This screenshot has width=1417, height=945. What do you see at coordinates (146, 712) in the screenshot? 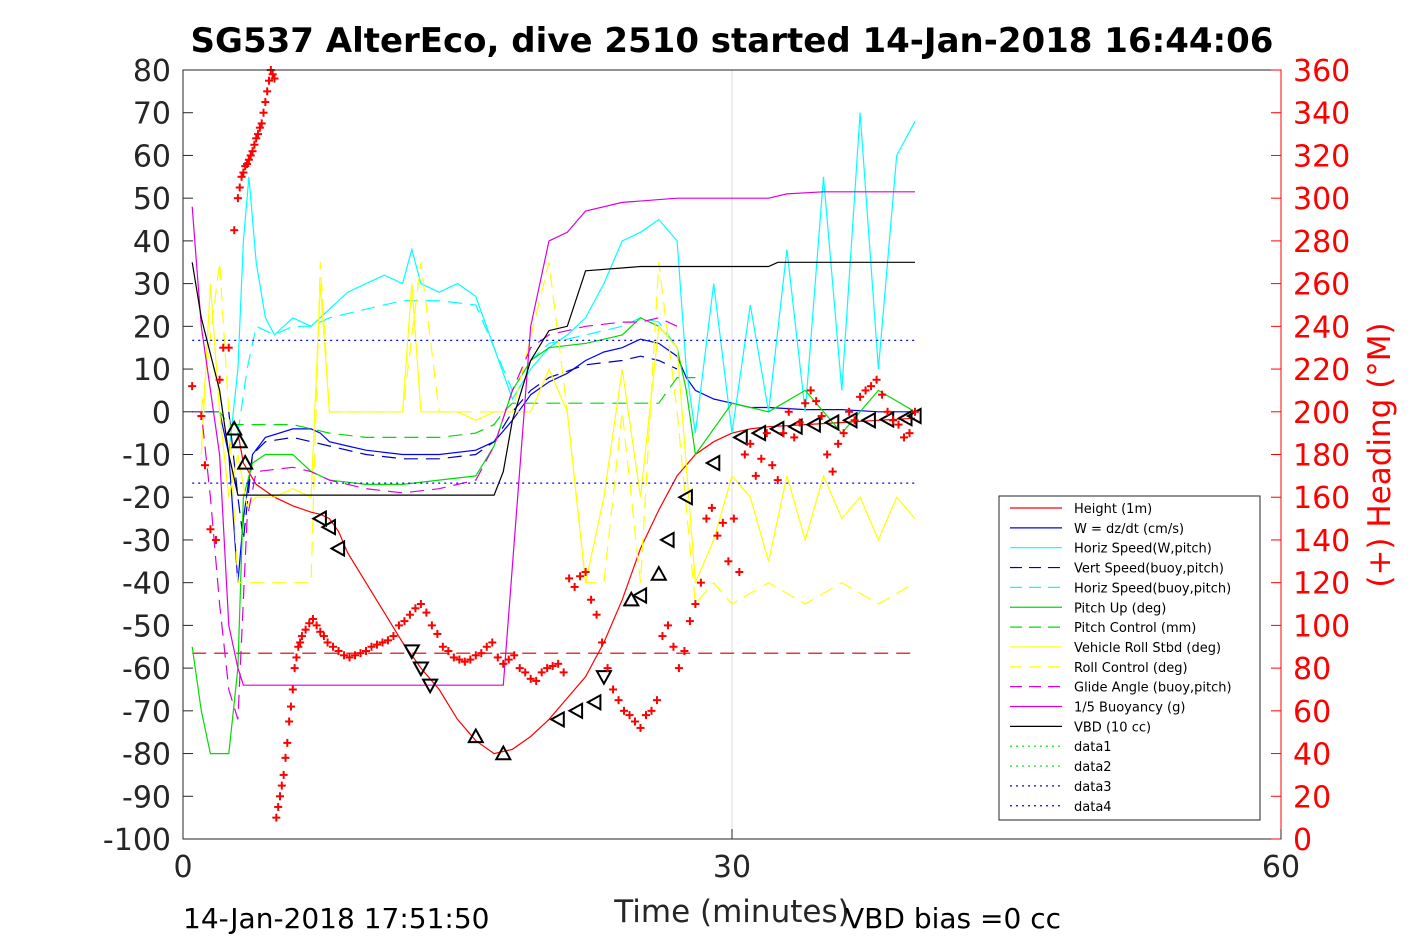
I see `y-tick-label: -70` at bounding box center [146, 712].